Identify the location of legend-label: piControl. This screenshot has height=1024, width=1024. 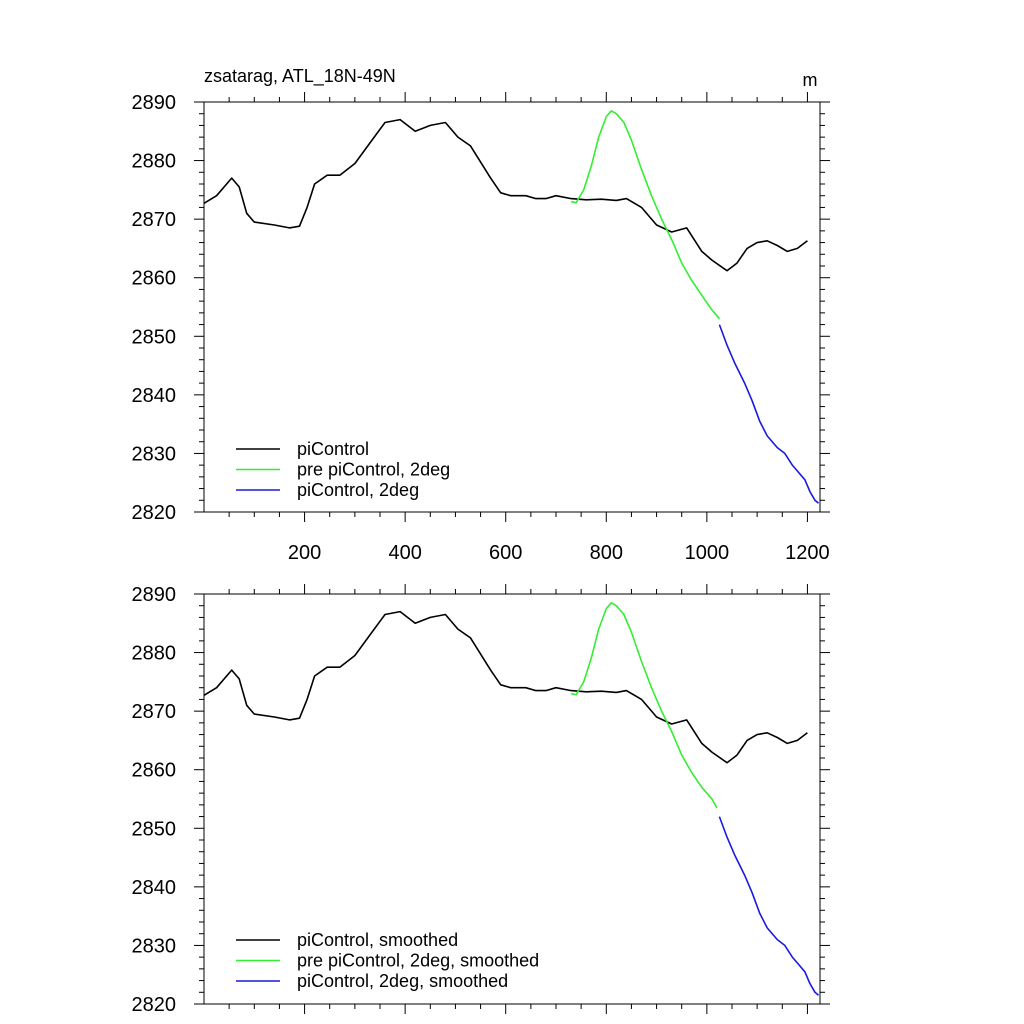
(333, 449).